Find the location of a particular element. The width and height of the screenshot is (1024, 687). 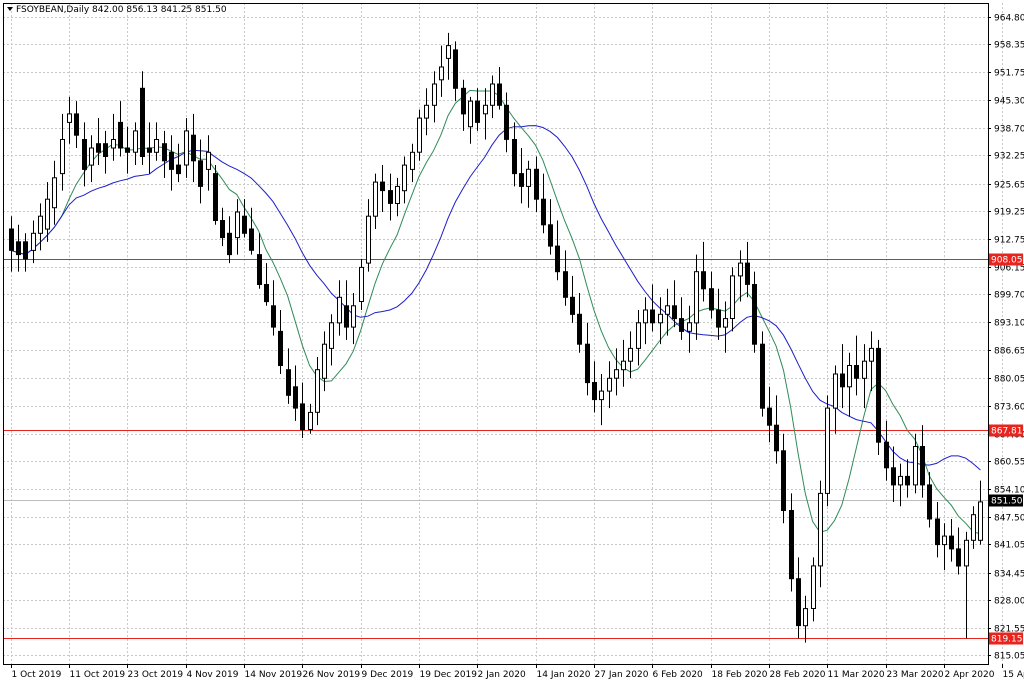

y-tick-label: 925.65 is located at coordinates (1009, 186).